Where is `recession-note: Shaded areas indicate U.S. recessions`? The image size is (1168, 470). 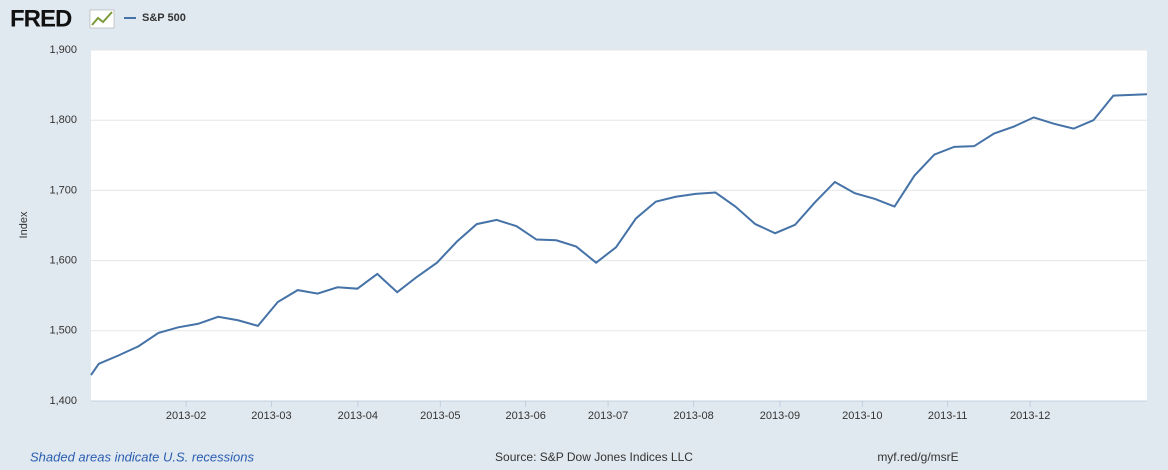 recession-note: Shaded areas indicate U.S. recessions is located at coordinates (142, 456).